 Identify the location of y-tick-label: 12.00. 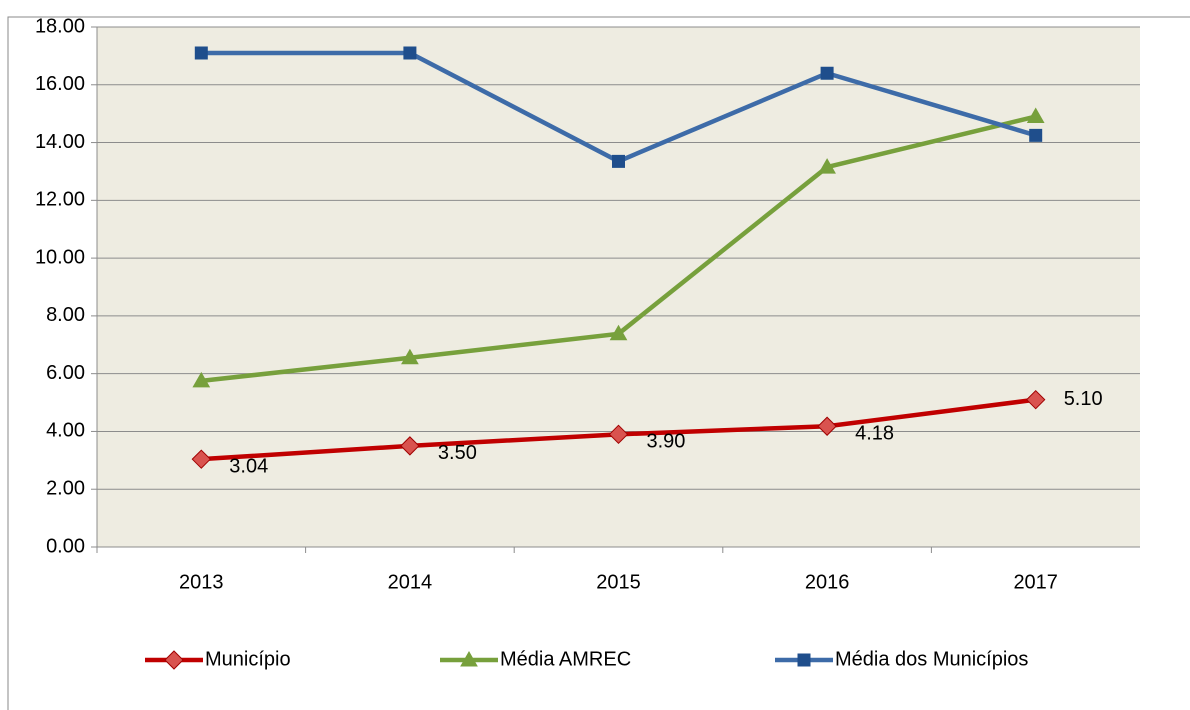
(60, 200).